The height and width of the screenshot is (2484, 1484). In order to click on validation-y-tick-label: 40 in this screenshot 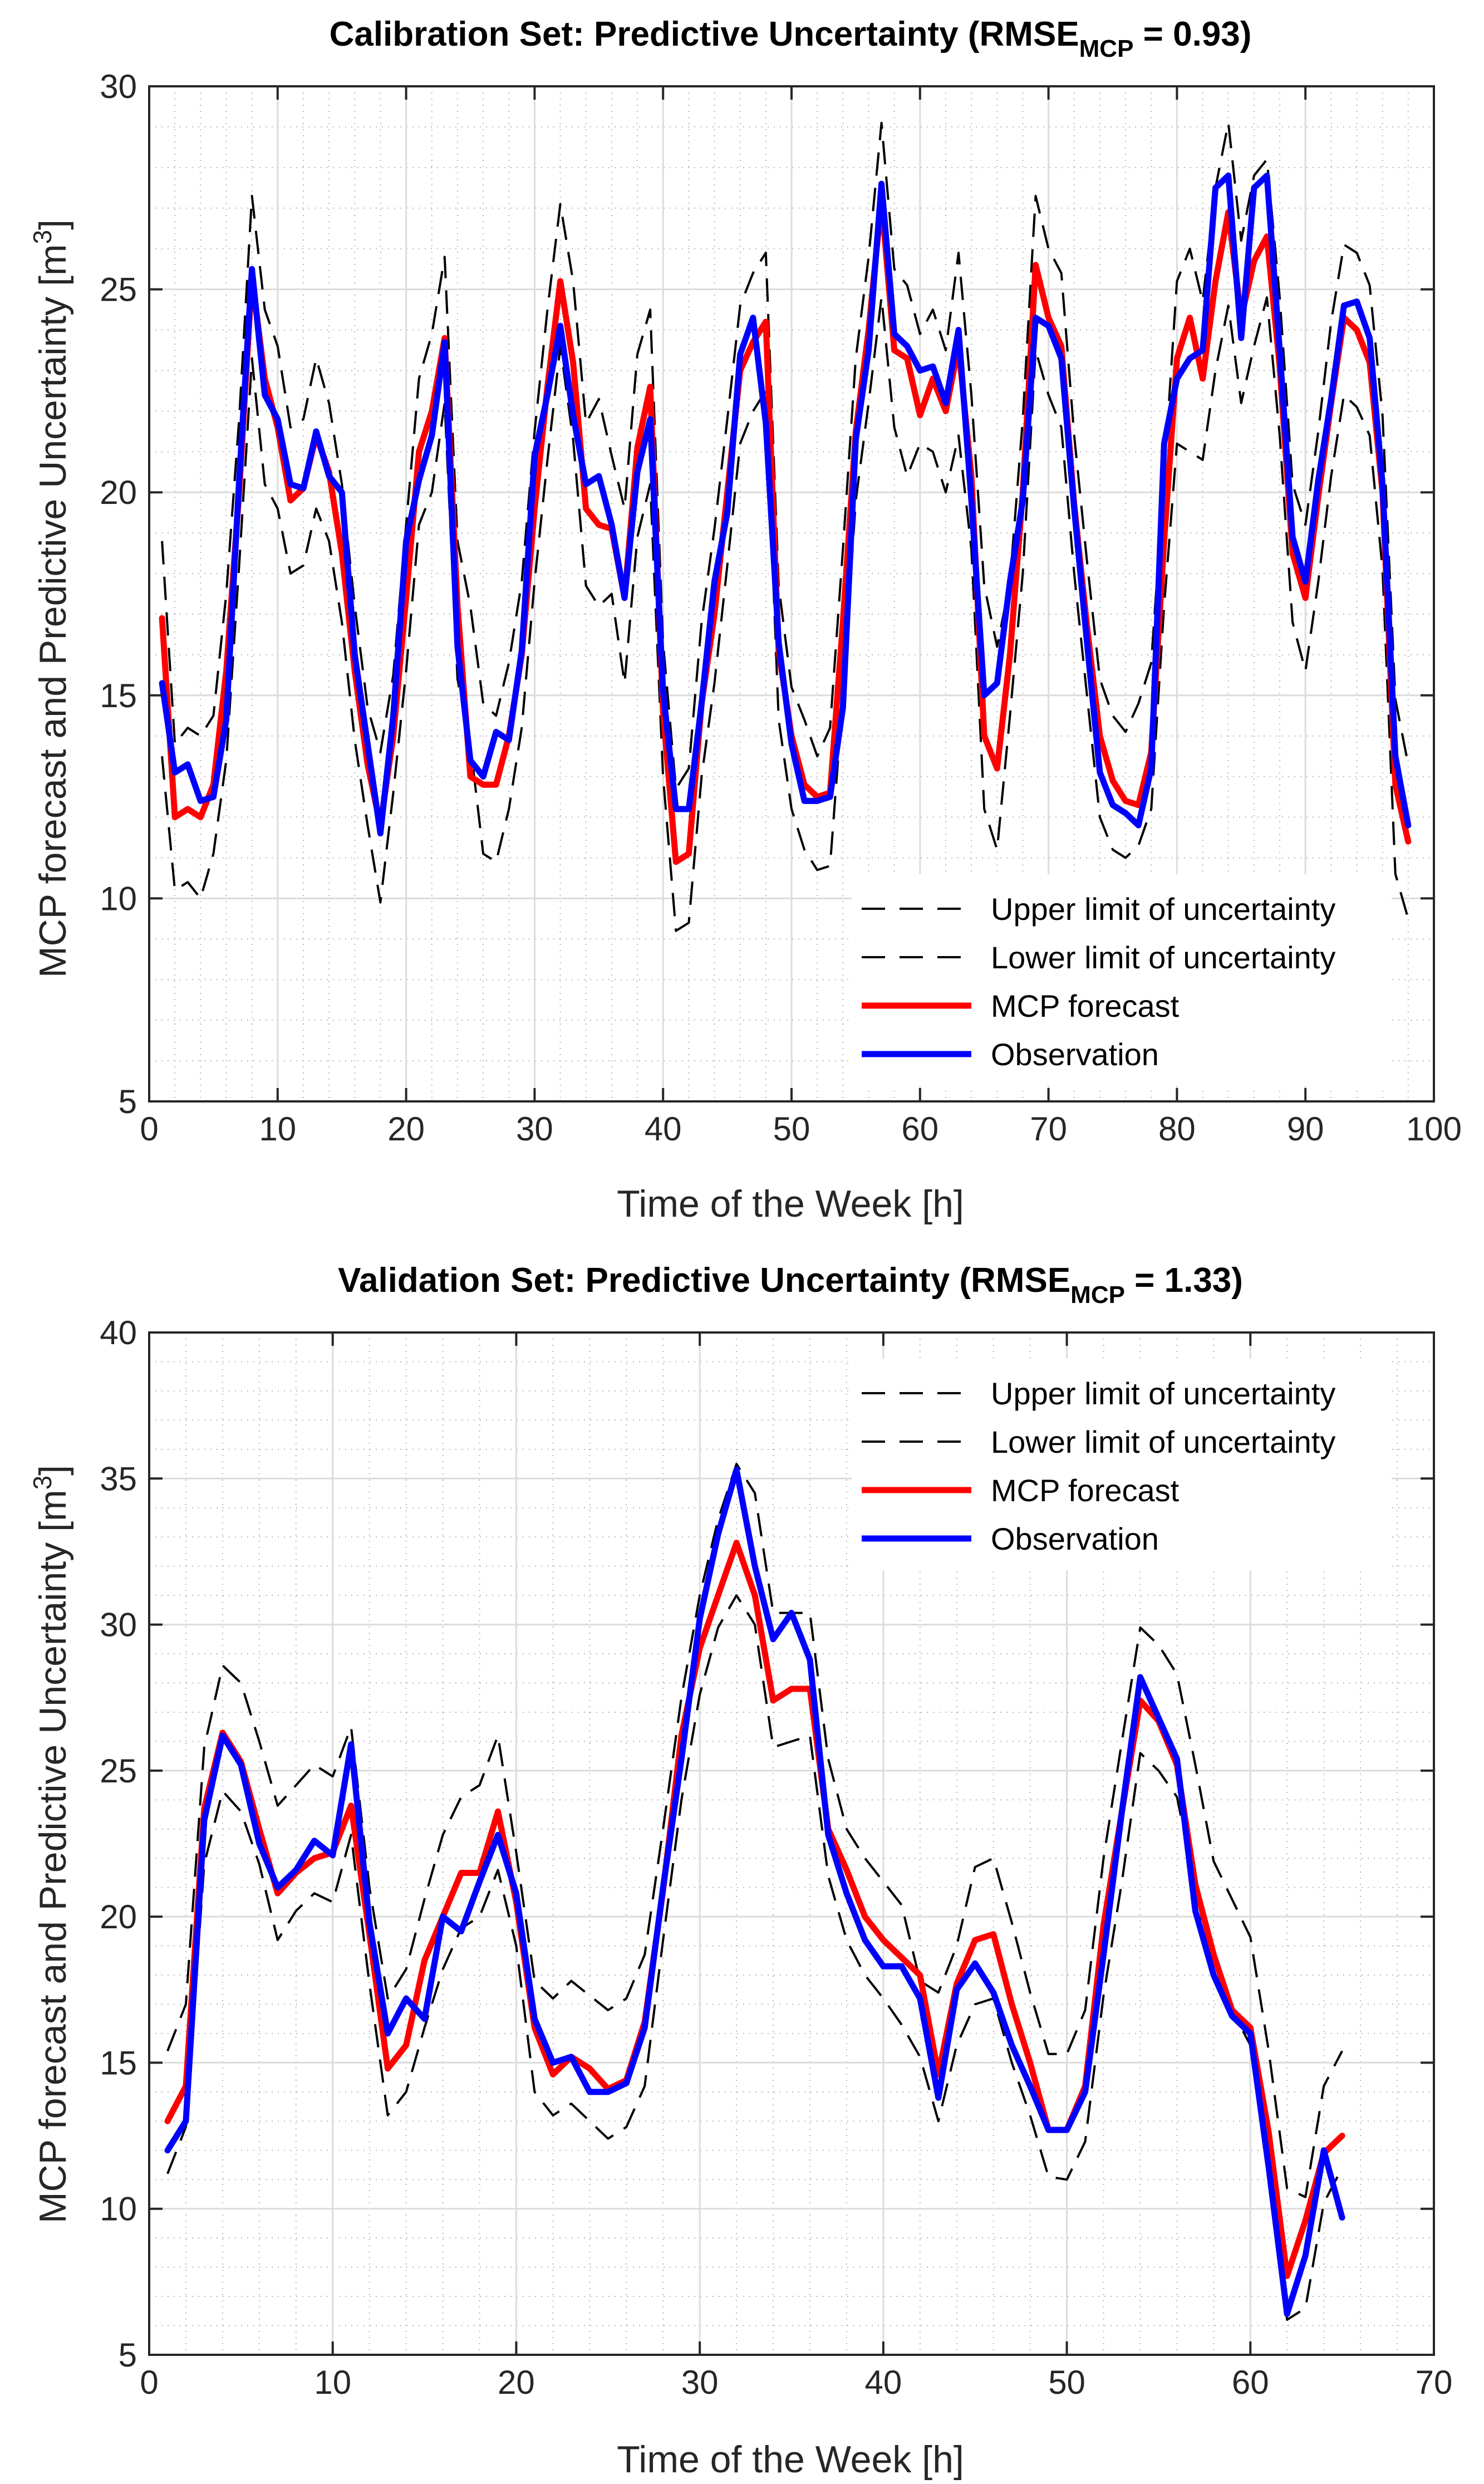, I will do `click(118, 1333)`.